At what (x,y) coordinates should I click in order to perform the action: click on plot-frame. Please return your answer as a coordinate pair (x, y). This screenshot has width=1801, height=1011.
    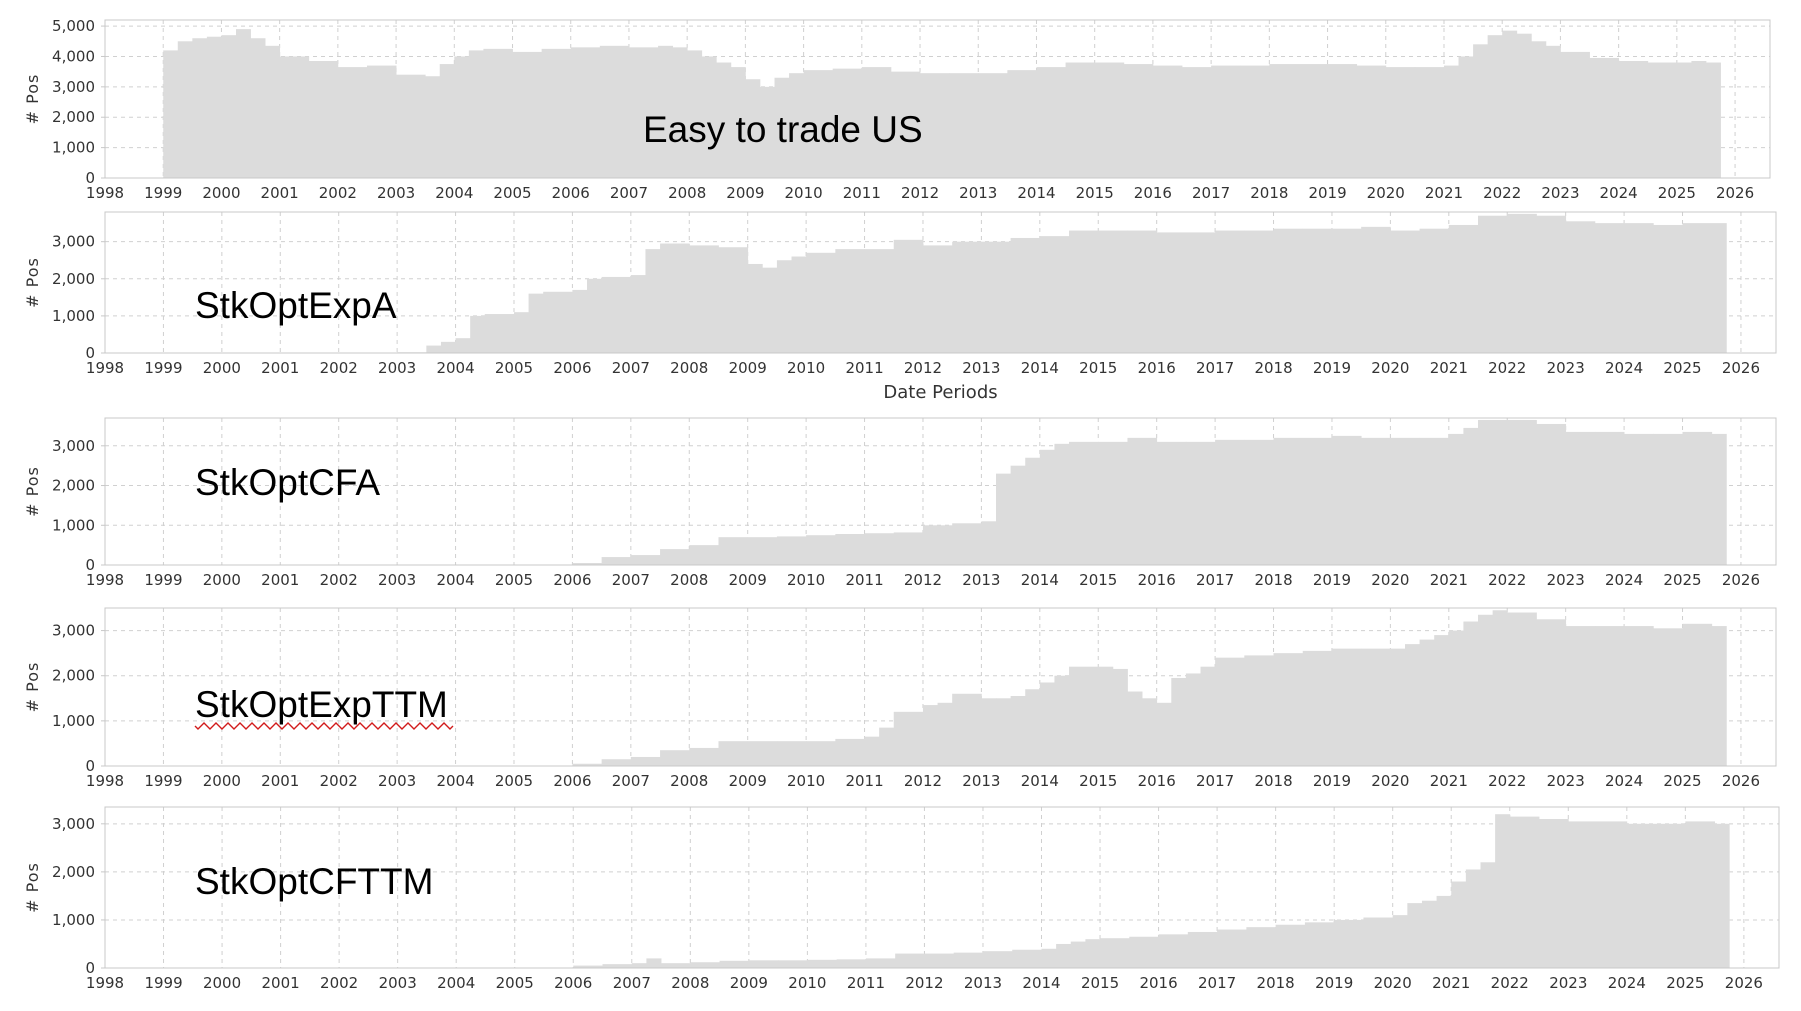
    Looking at the image, I should click on (940, 491).